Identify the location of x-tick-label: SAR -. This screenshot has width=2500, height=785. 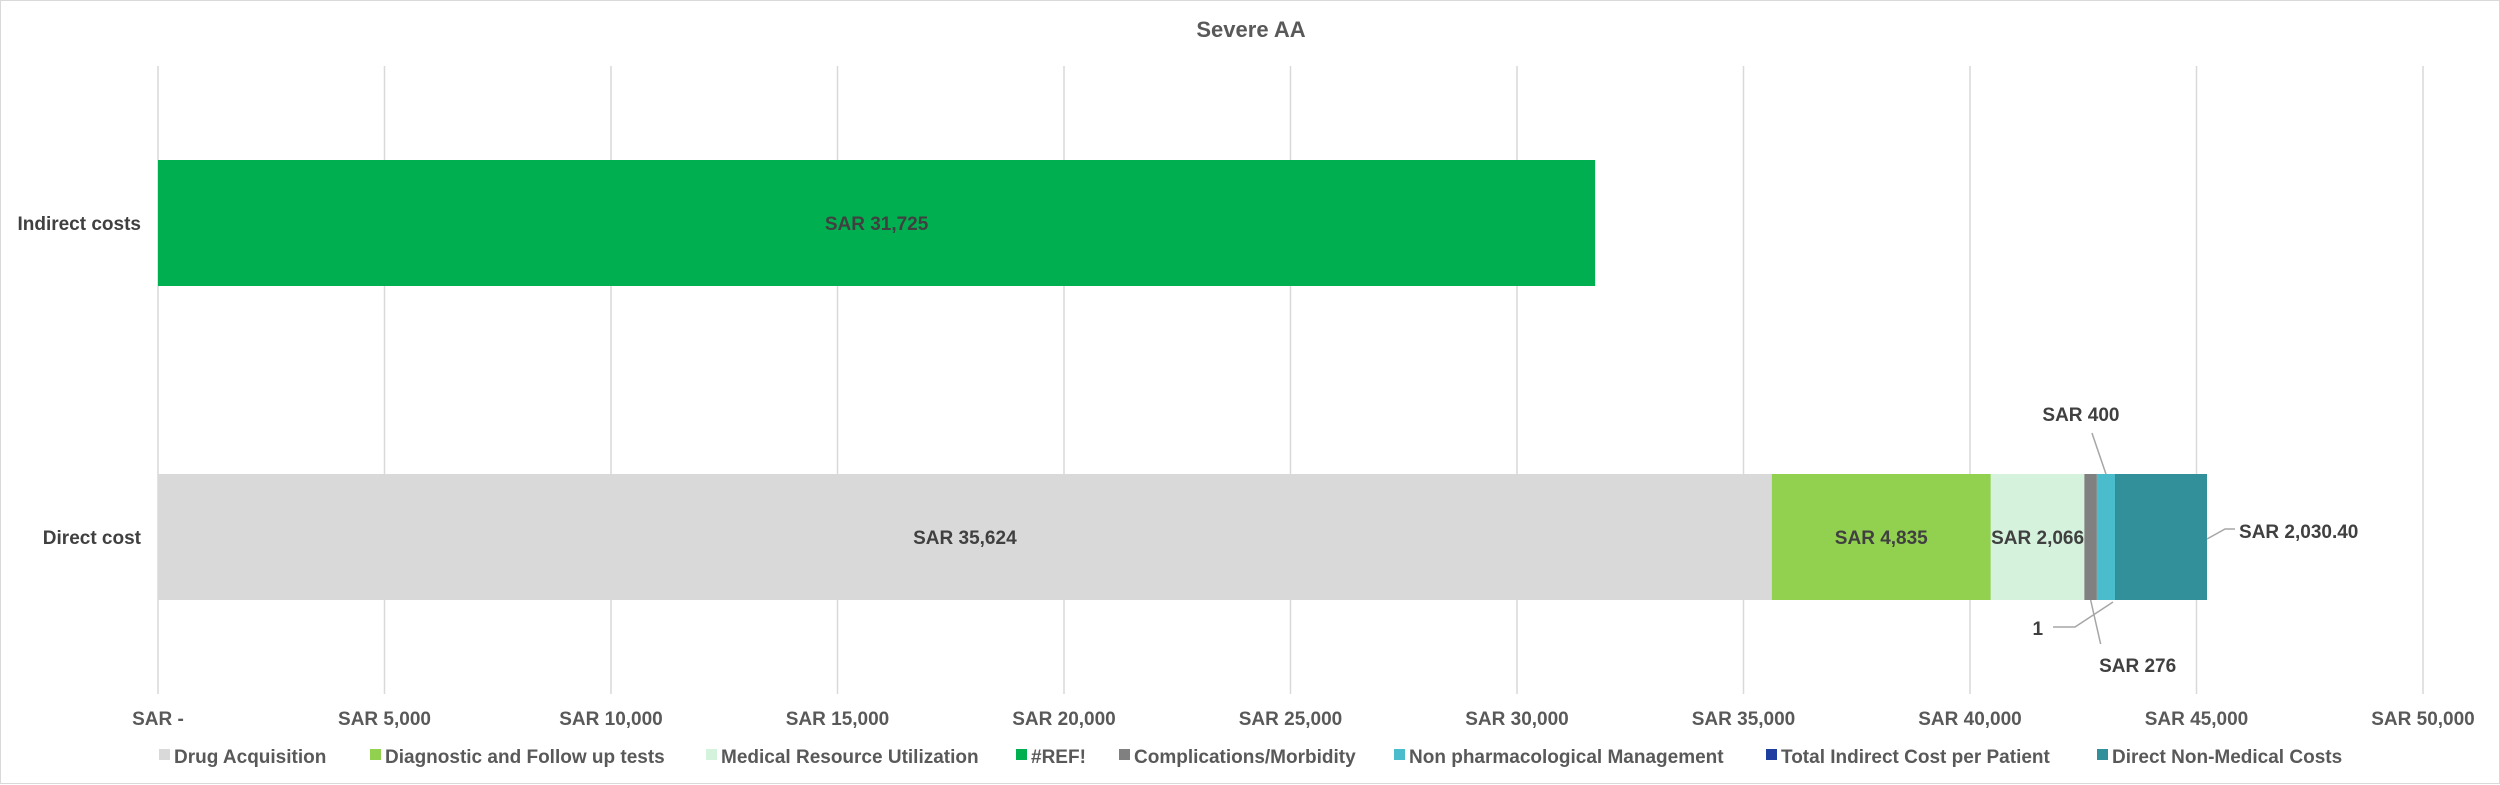
(158, 719).